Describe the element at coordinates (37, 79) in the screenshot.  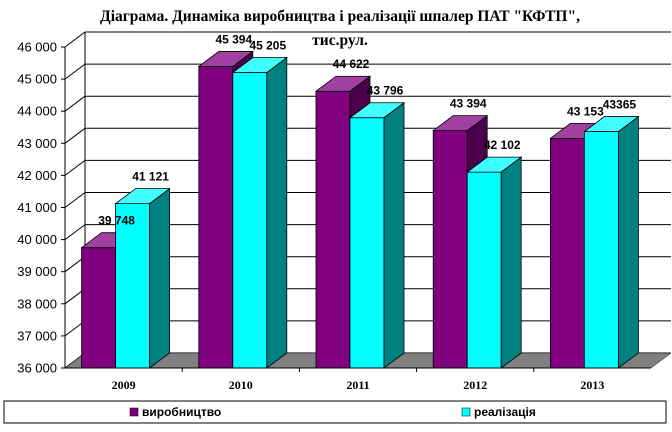
I see `y-tick-label: 45 000` at that location.